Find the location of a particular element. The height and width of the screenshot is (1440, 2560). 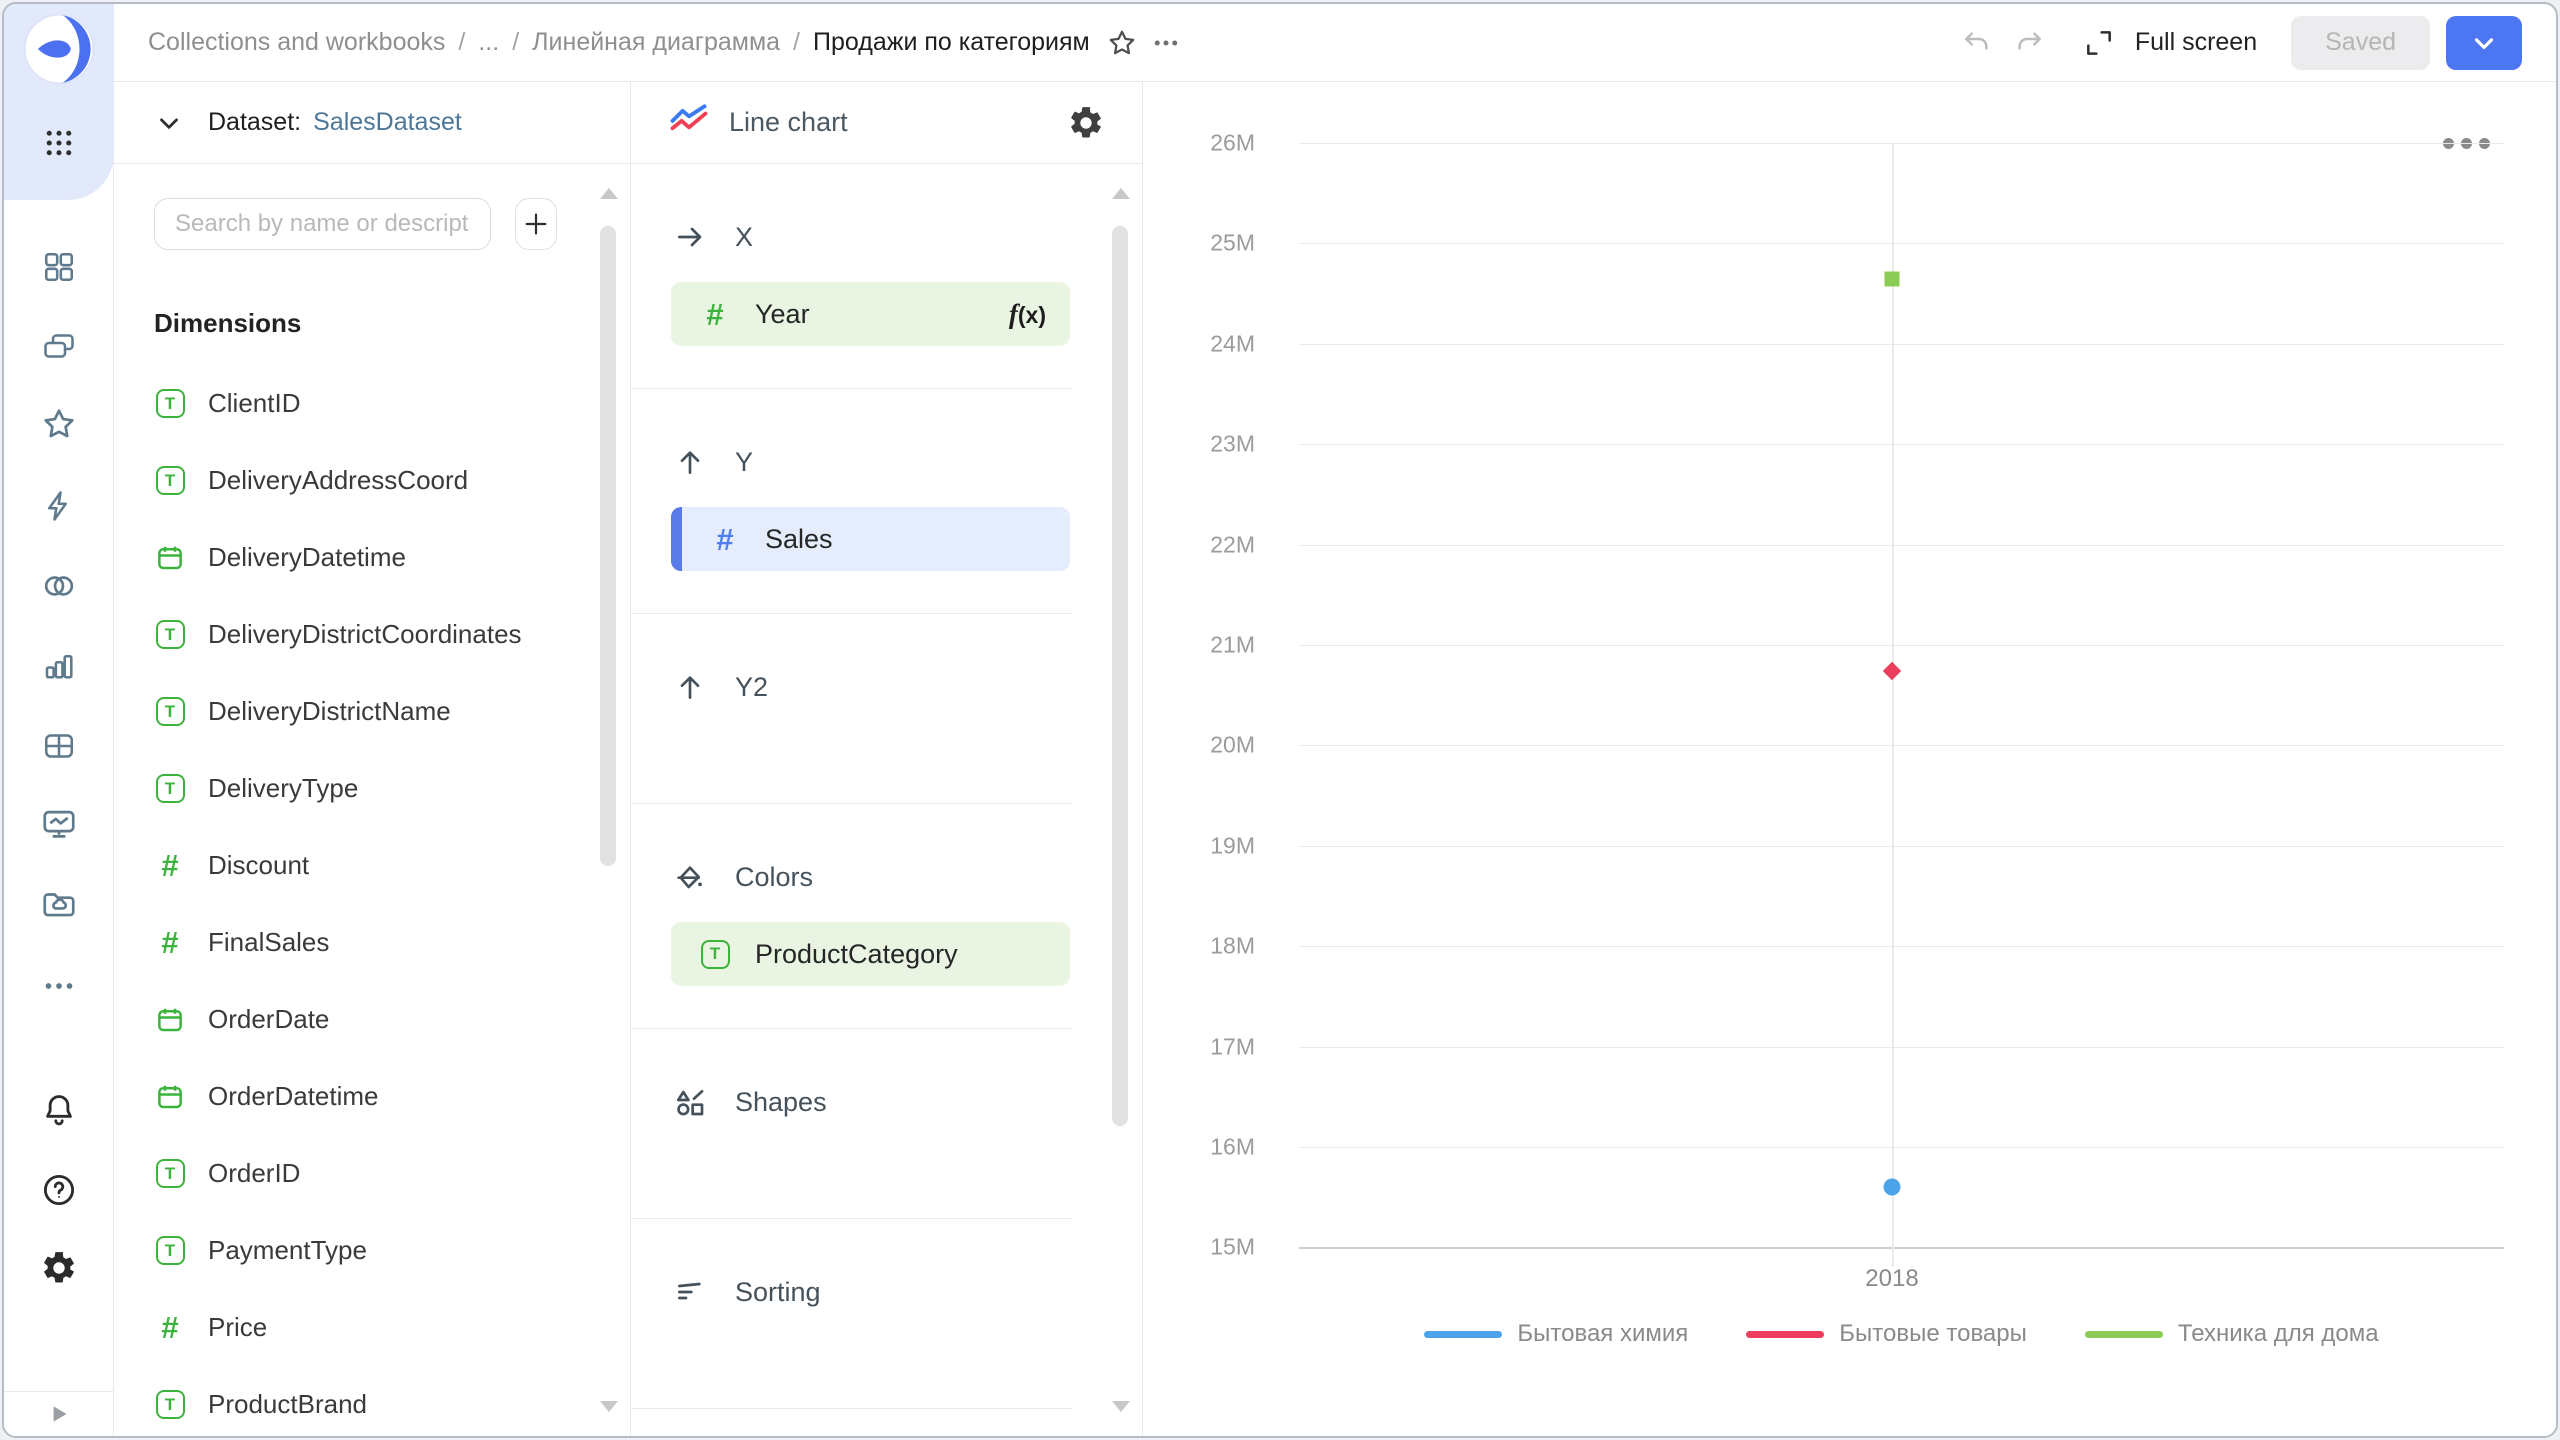

notifications-bell-icon is located at coordinates (59, 1110).